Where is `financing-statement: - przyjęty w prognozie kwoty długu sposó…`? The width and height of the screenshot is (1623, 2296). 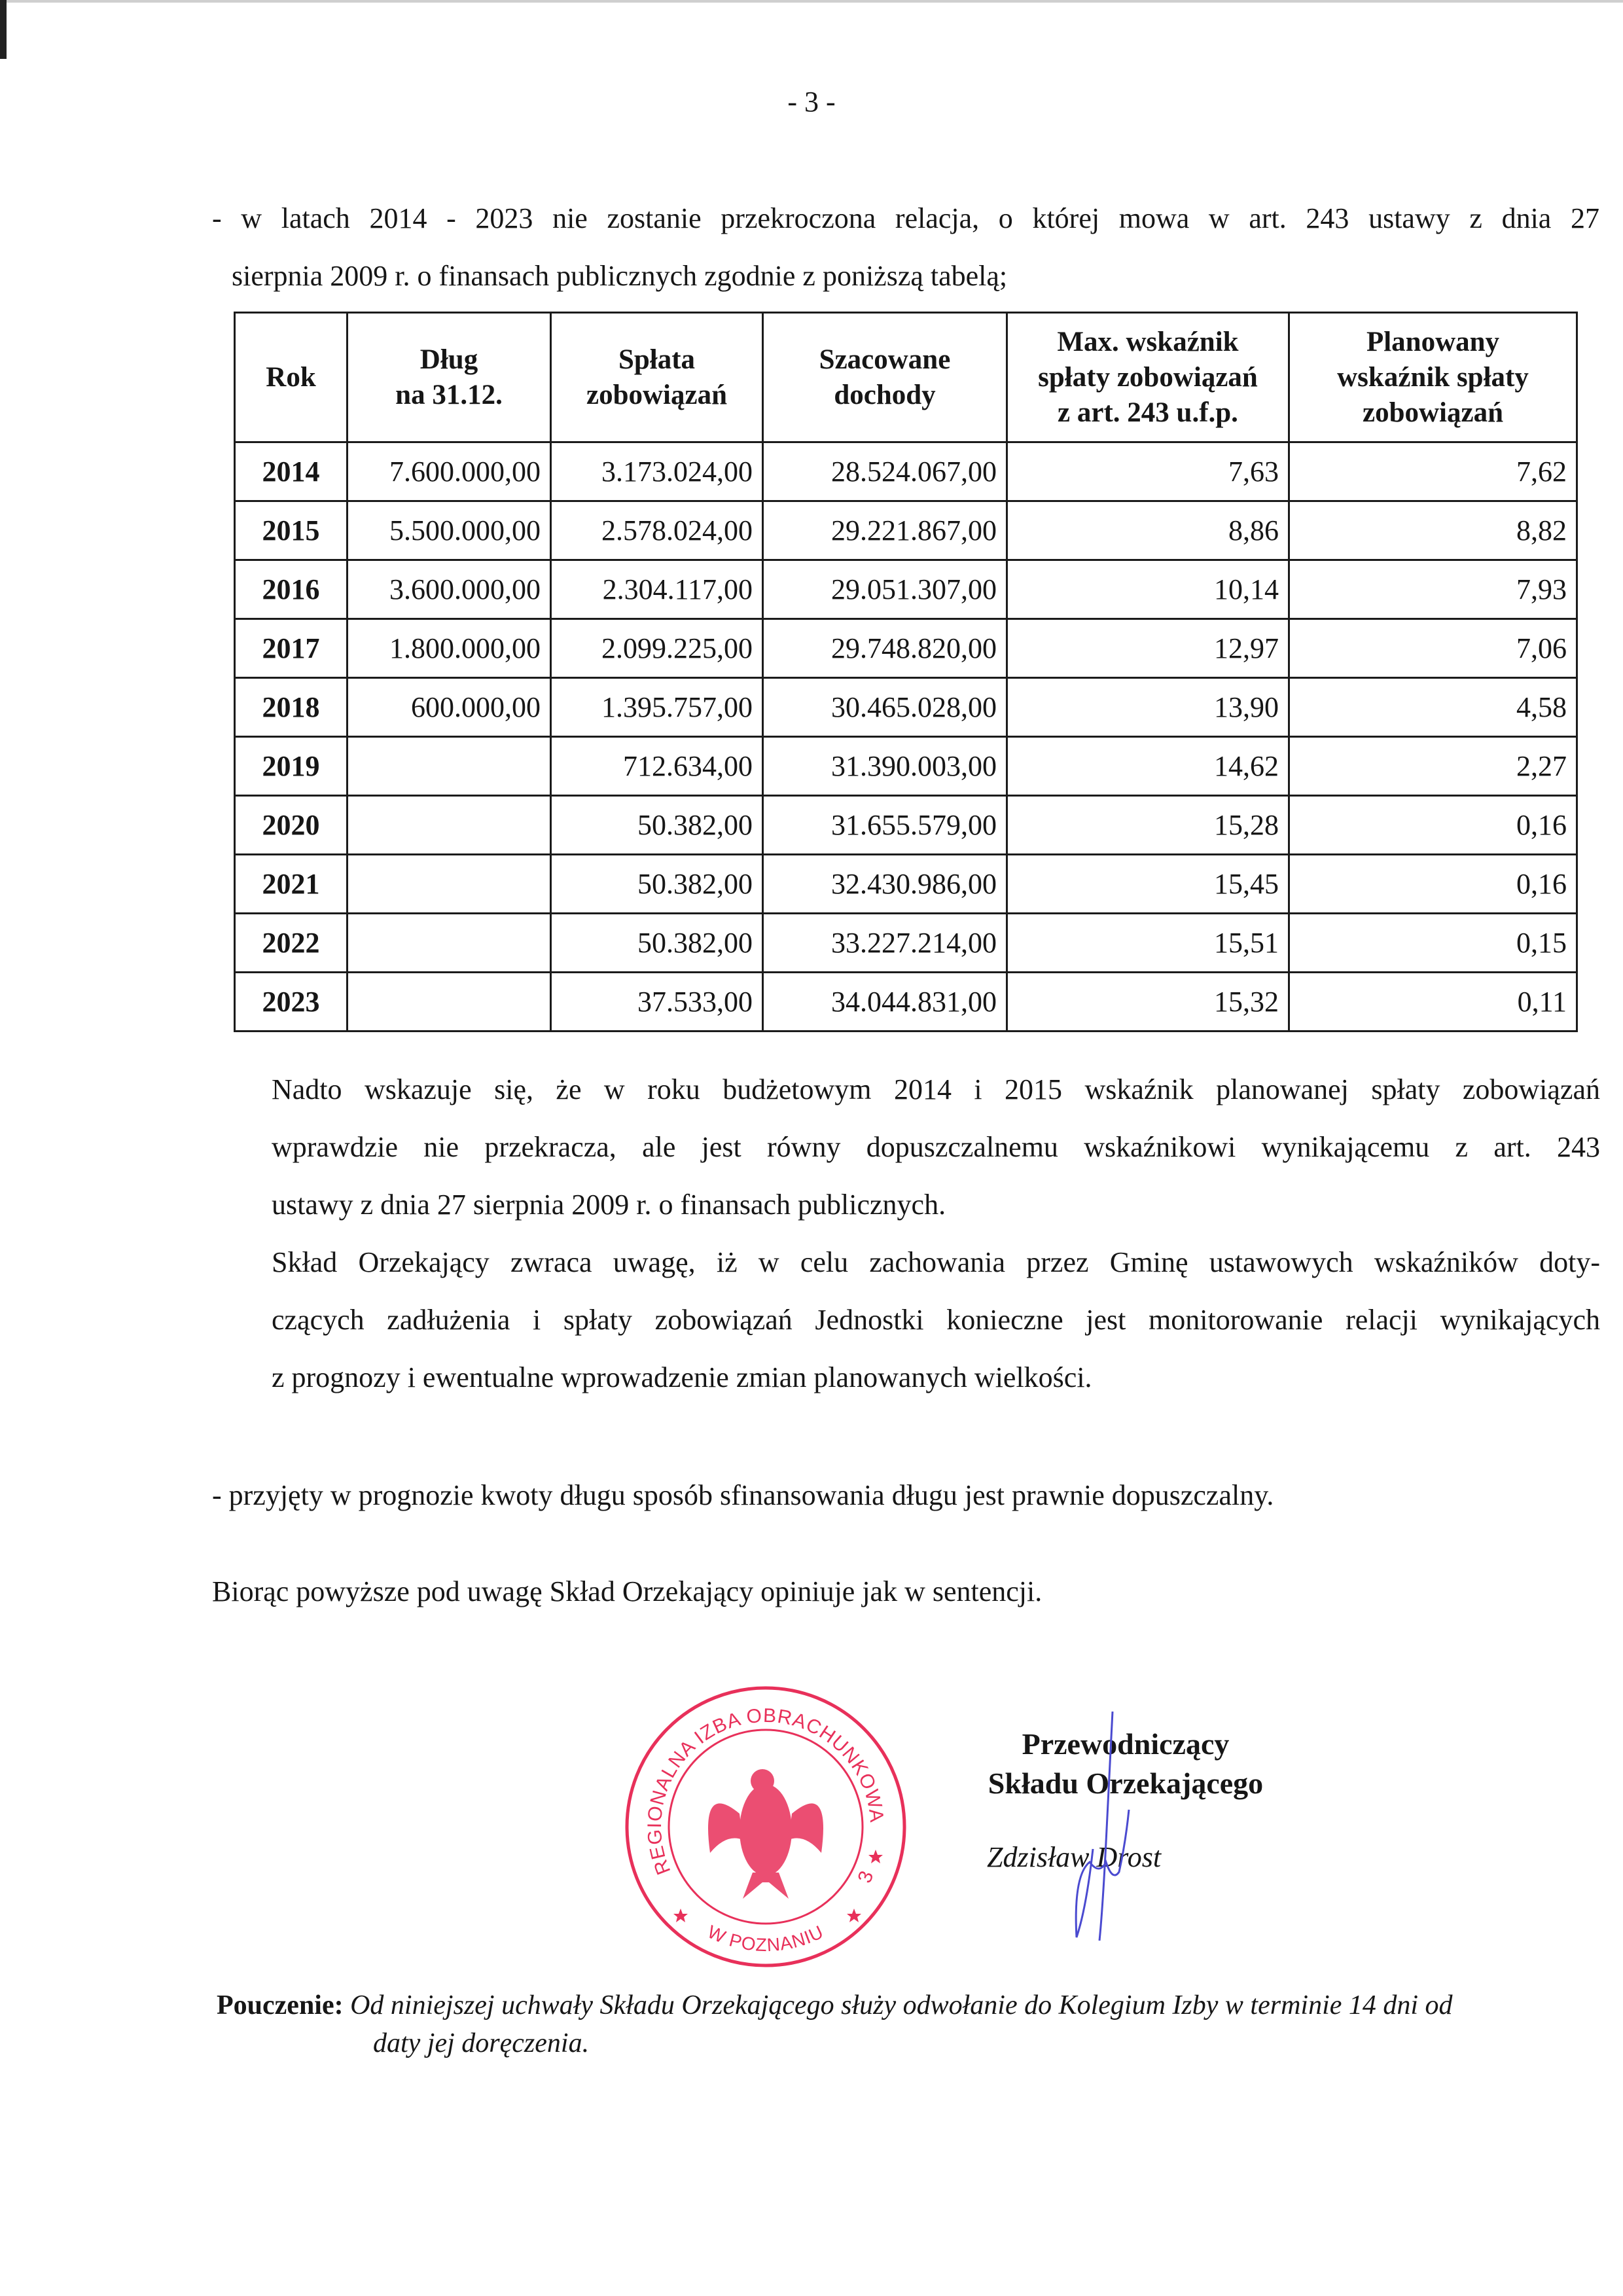 financing-statement: - przyjęty w prognozie kwoty długu sposó… is located at coordinates (743, 1495).